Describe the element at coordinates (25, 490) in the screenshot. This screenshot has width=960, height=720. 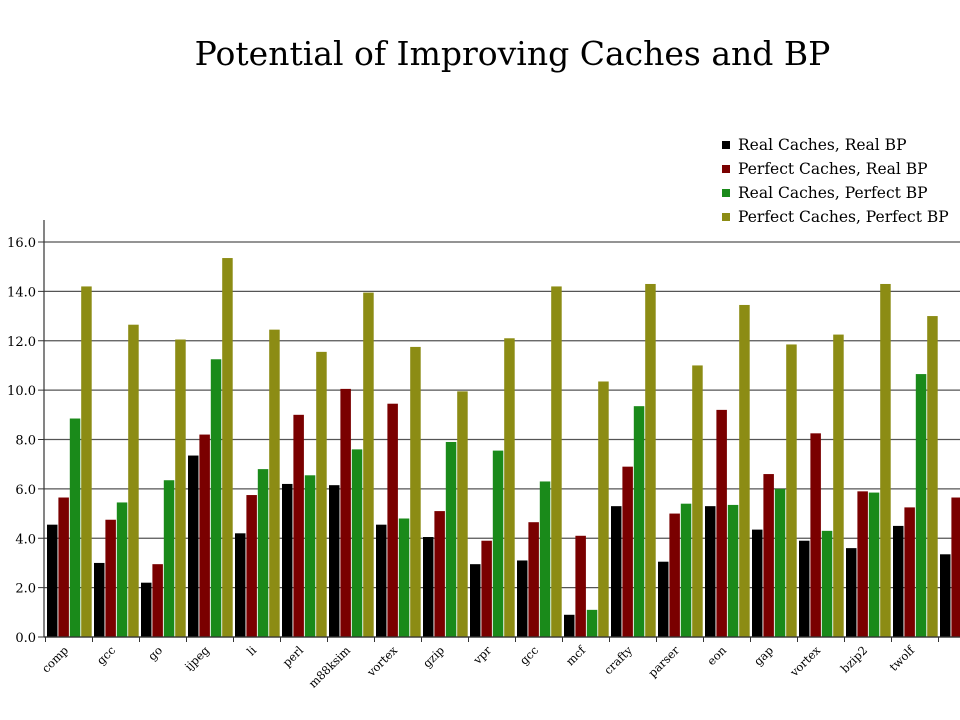
I see `y-tick-label: 6.0` at that location.